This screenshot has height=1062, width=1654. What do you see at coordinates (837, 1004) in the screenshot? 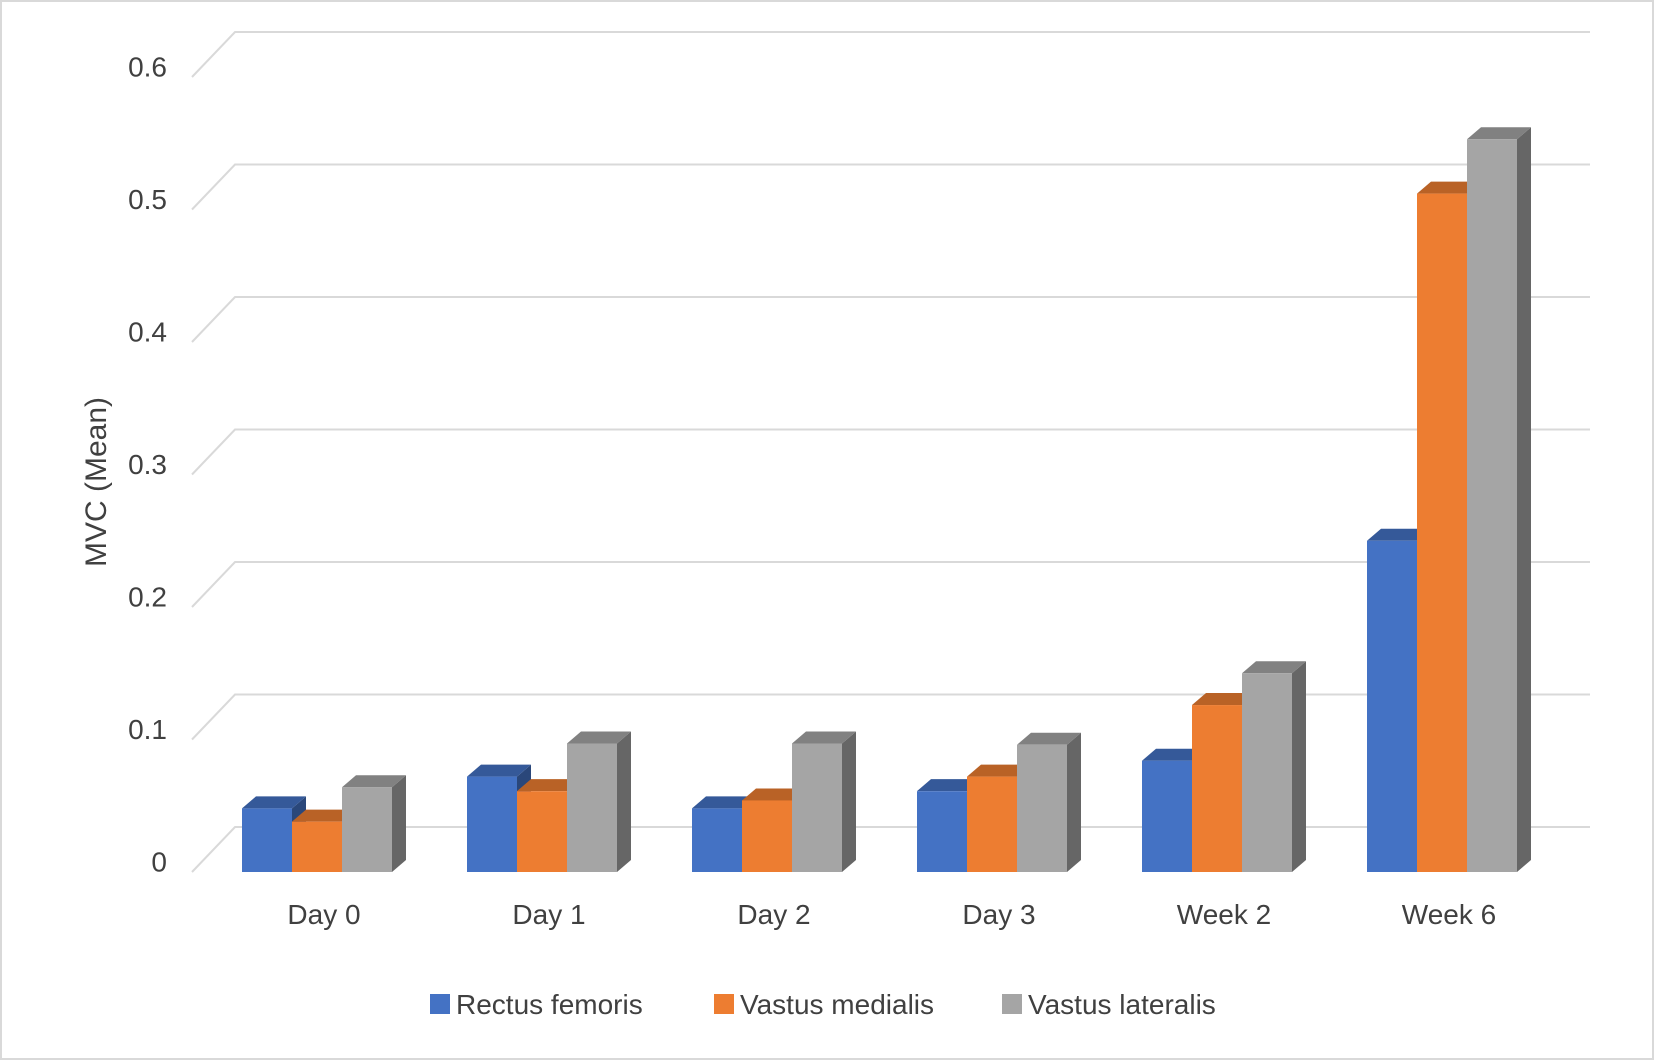
I see `legend-label: Vastus medialis` at bounding box center [837, 1004].